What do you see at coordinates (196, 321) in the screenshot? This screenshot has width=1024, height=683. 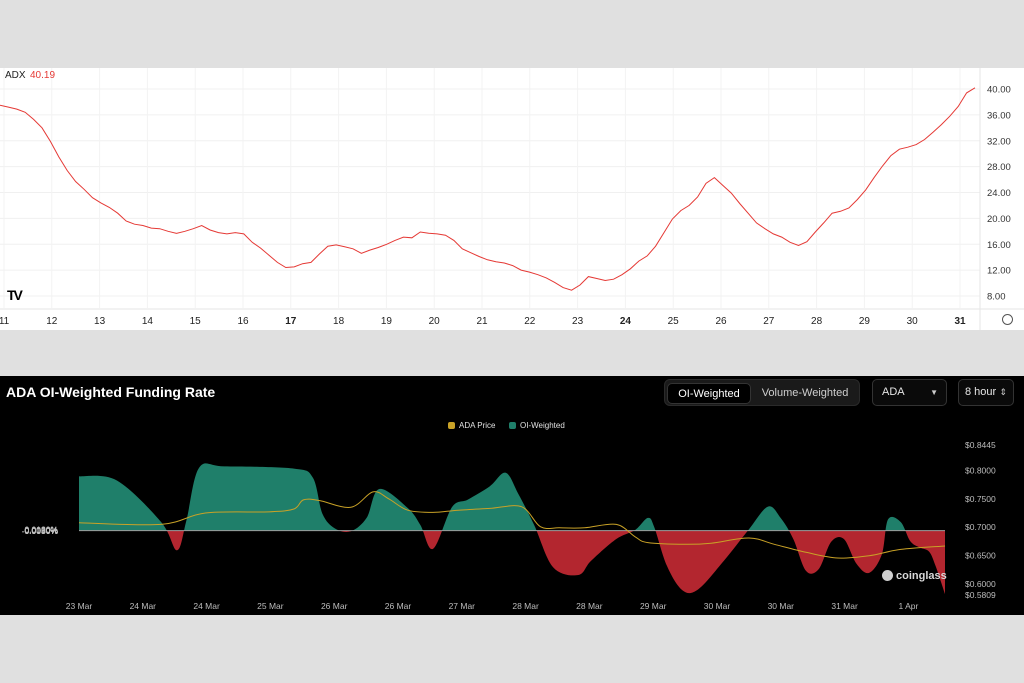 I see `adx-x-tick-label: 15` at bounding box center [196, 321].